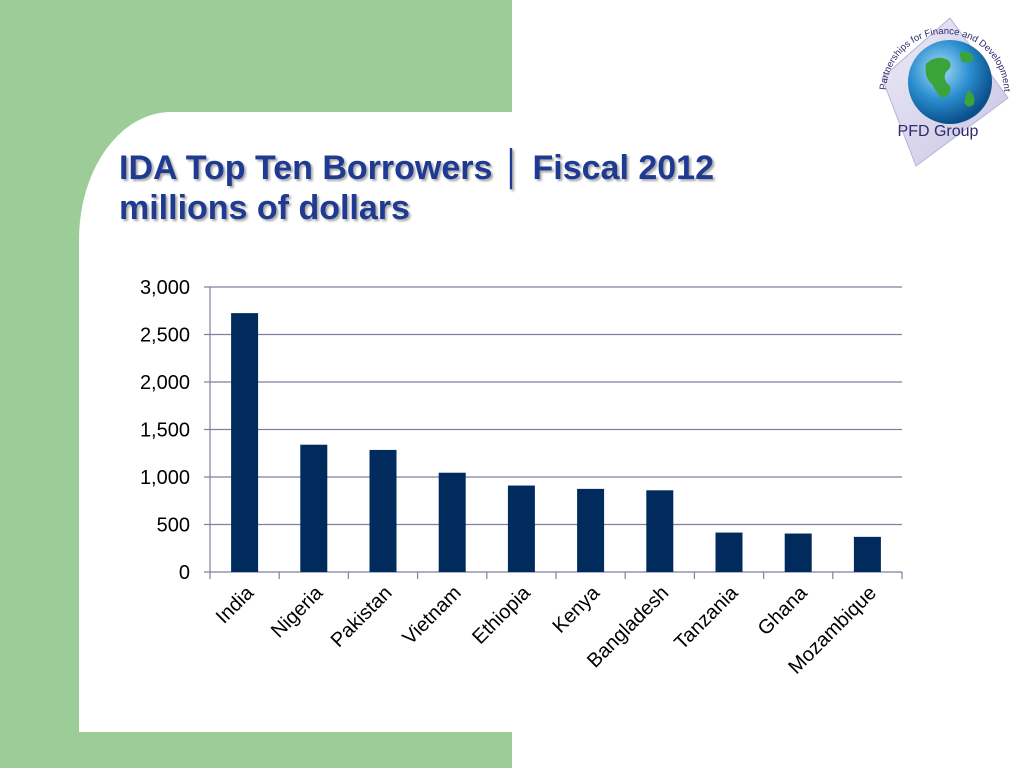 The height and width of the screenshot is (768, 1024). What do you see at coordinates (798, 552) in the screenshot?
I see `bar-ghana` at bounding box center [798, 552].